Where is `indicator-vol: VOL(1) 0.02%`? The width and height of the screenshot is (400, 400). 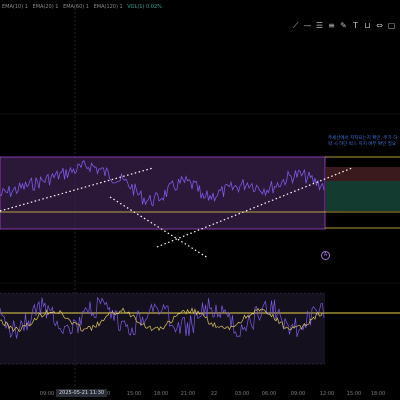 indicator-vol: VOL(1) 0.02% is located at coordinates (144, 7).